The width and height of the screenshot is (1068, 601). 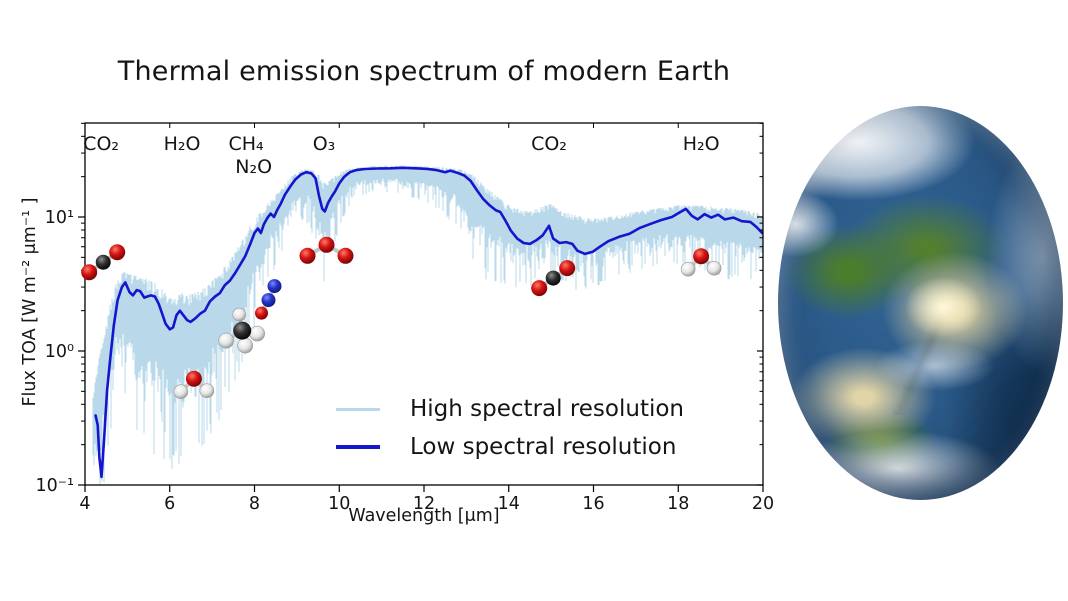 I want to click on legend-entry-high-res: High spectral resolution, so click(x=510, y=409).